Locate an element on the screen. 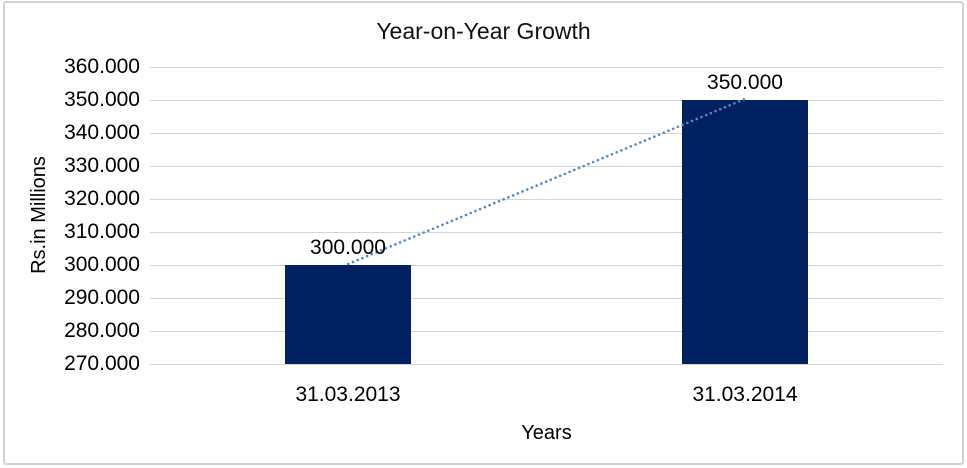  y-tick-label: 280.000 is located at coordinates (102, 330).